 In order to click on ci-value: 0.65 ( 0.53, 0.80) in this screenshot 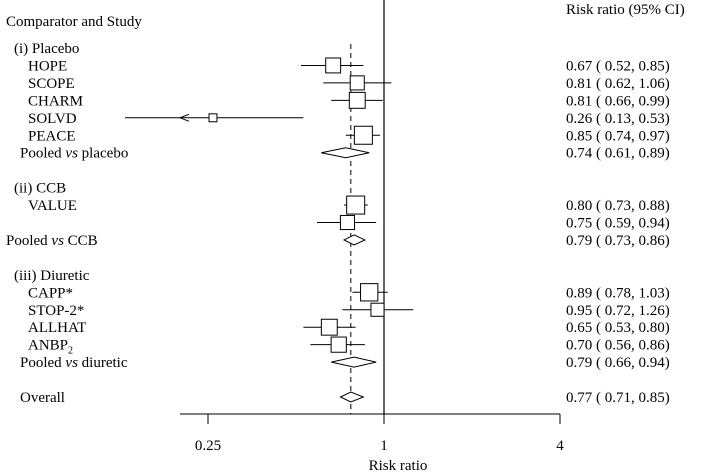, I will do `click(618, 328)`.